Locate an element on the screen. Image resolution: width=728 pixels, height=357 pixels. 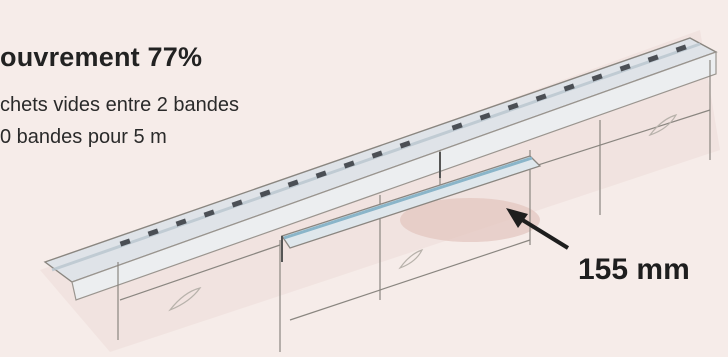
bands-per-length-text: 0 bandes pour 5 m is located at coordinates (83, 137).